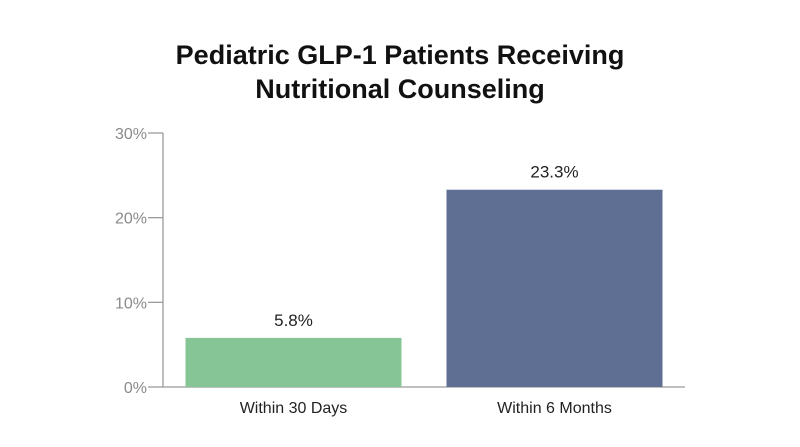  Describe the element at coordinates (400, 89) in the screenshot. I see `chart-title-line-2: Nutritional Counseling` at that location.